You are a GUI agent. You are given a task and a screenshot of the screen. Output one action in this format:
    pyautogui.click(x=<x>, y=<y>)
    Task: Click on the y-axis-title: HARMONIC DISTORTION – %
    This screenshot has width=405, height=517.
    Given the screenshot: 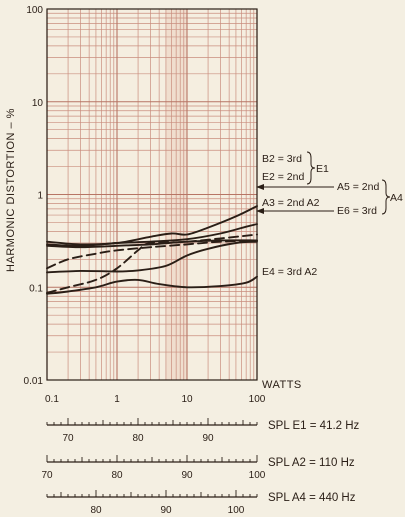 What is the action you would take?
    pyautogui.click(x=11, y=190)
    